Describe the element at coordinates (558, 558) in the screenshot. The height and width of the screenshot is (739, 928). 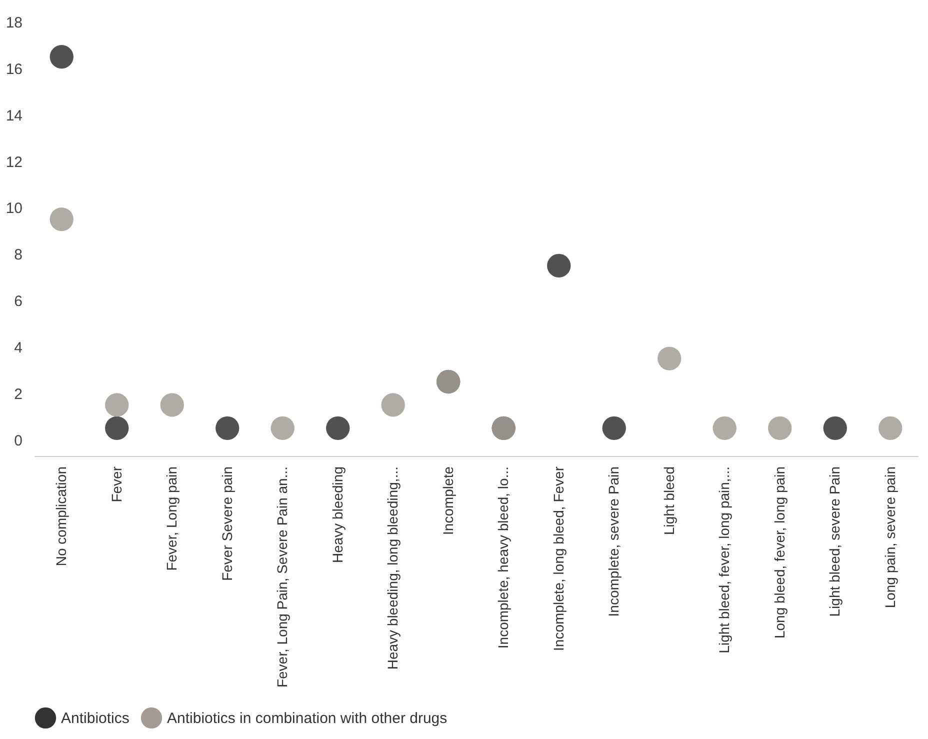
I see `x-tick-label: Incomplete, long bleed, Fever` at that location.